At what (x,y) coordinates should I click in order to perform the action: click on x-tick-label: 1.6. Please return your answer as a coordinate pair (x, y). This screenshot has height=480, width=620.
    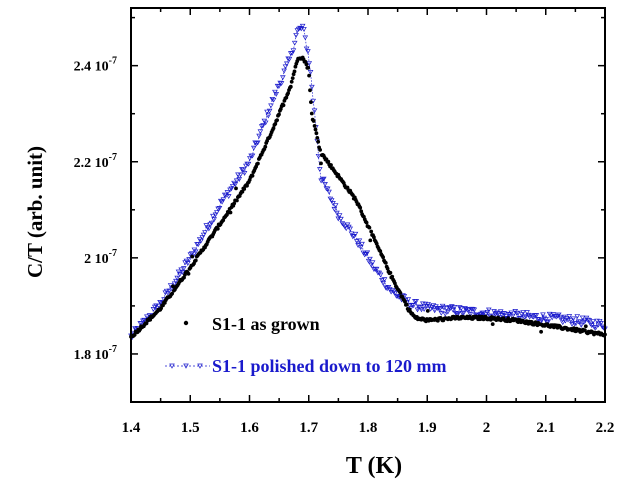
    Looking at the image, I should click on (249, 428).